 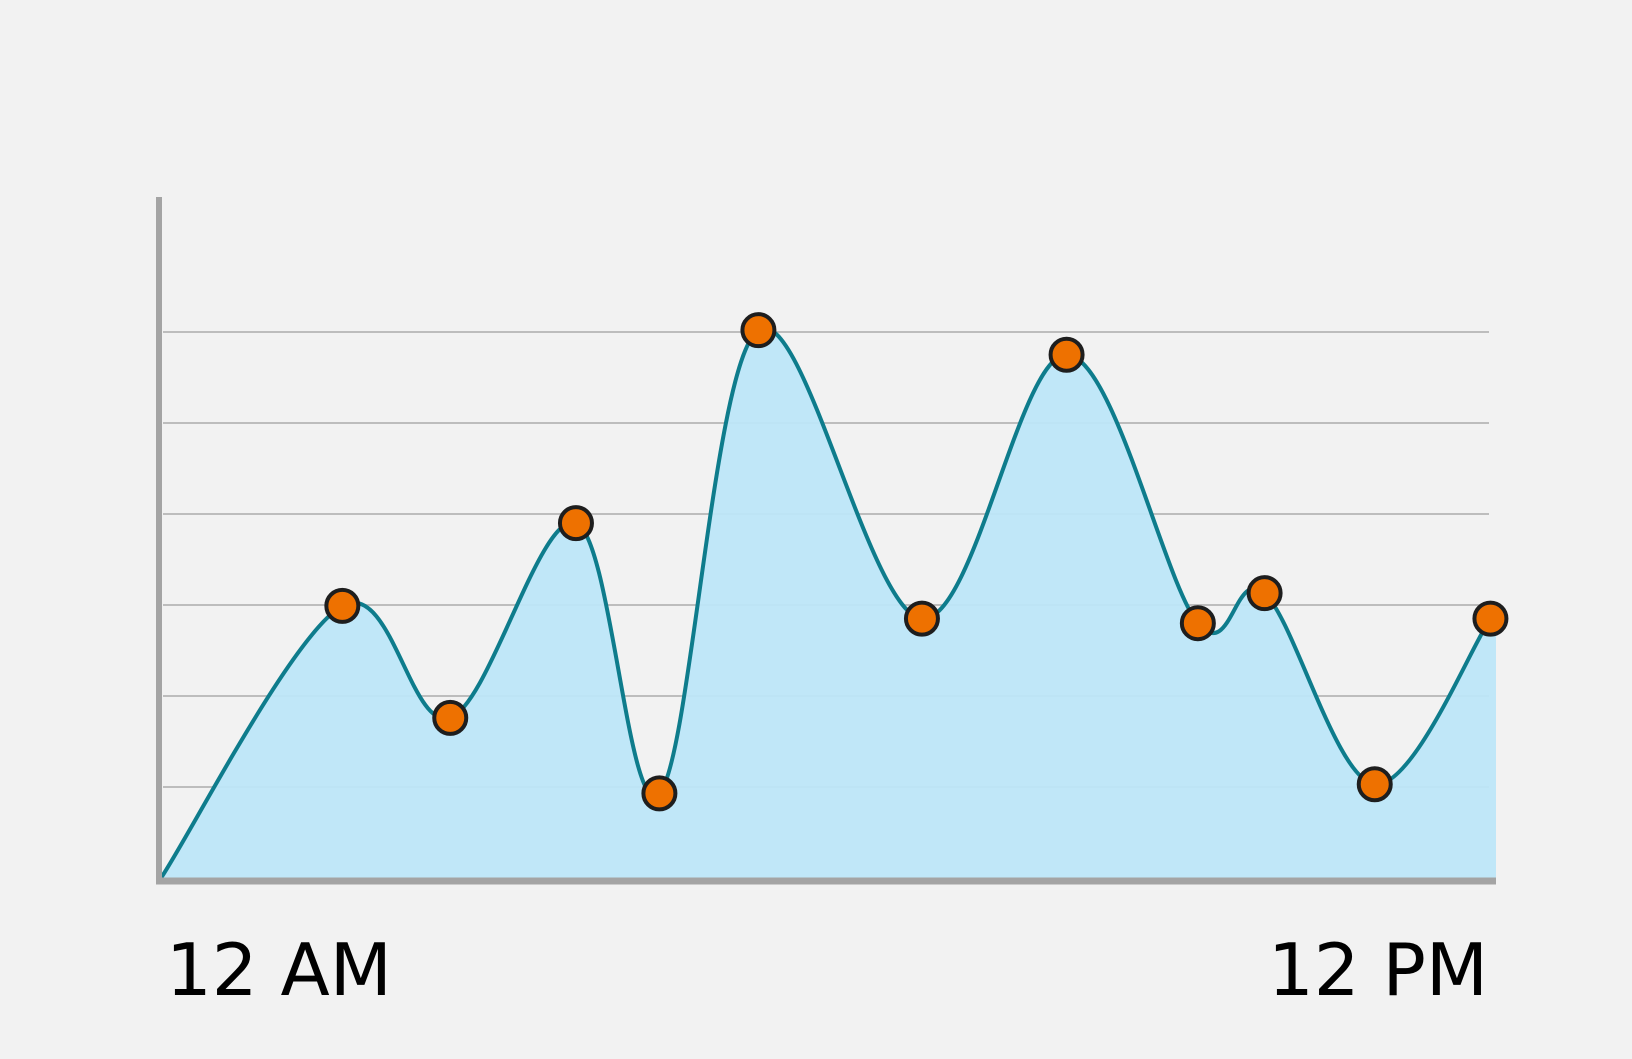 I want to click on x-tick-label-start: 12 AM, so click(x=279, y=970).